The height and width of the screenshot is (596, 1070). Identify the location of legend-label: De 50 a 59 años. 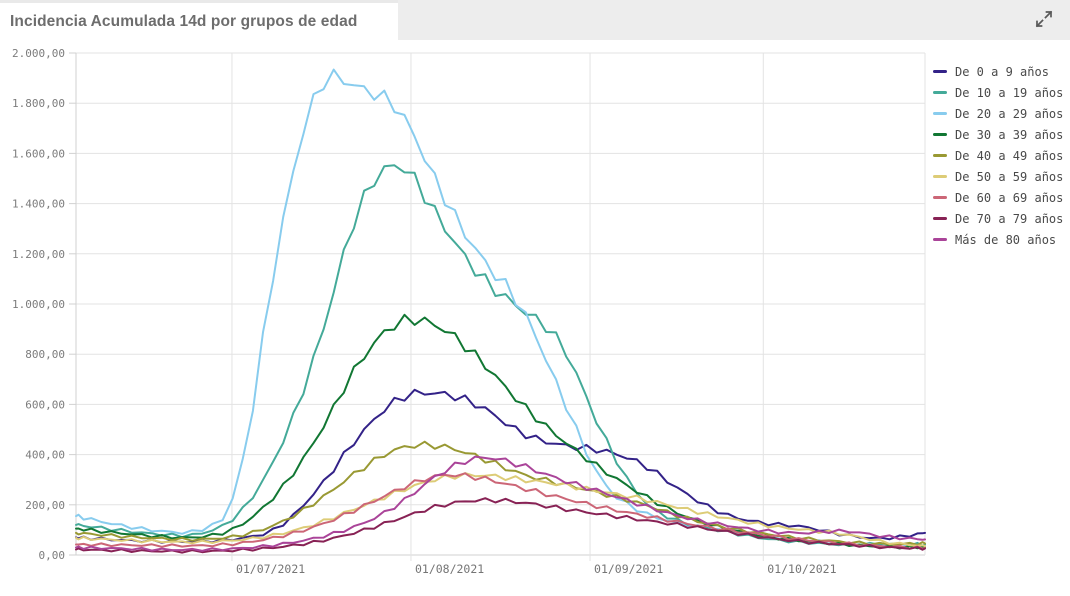
(1009, 176).